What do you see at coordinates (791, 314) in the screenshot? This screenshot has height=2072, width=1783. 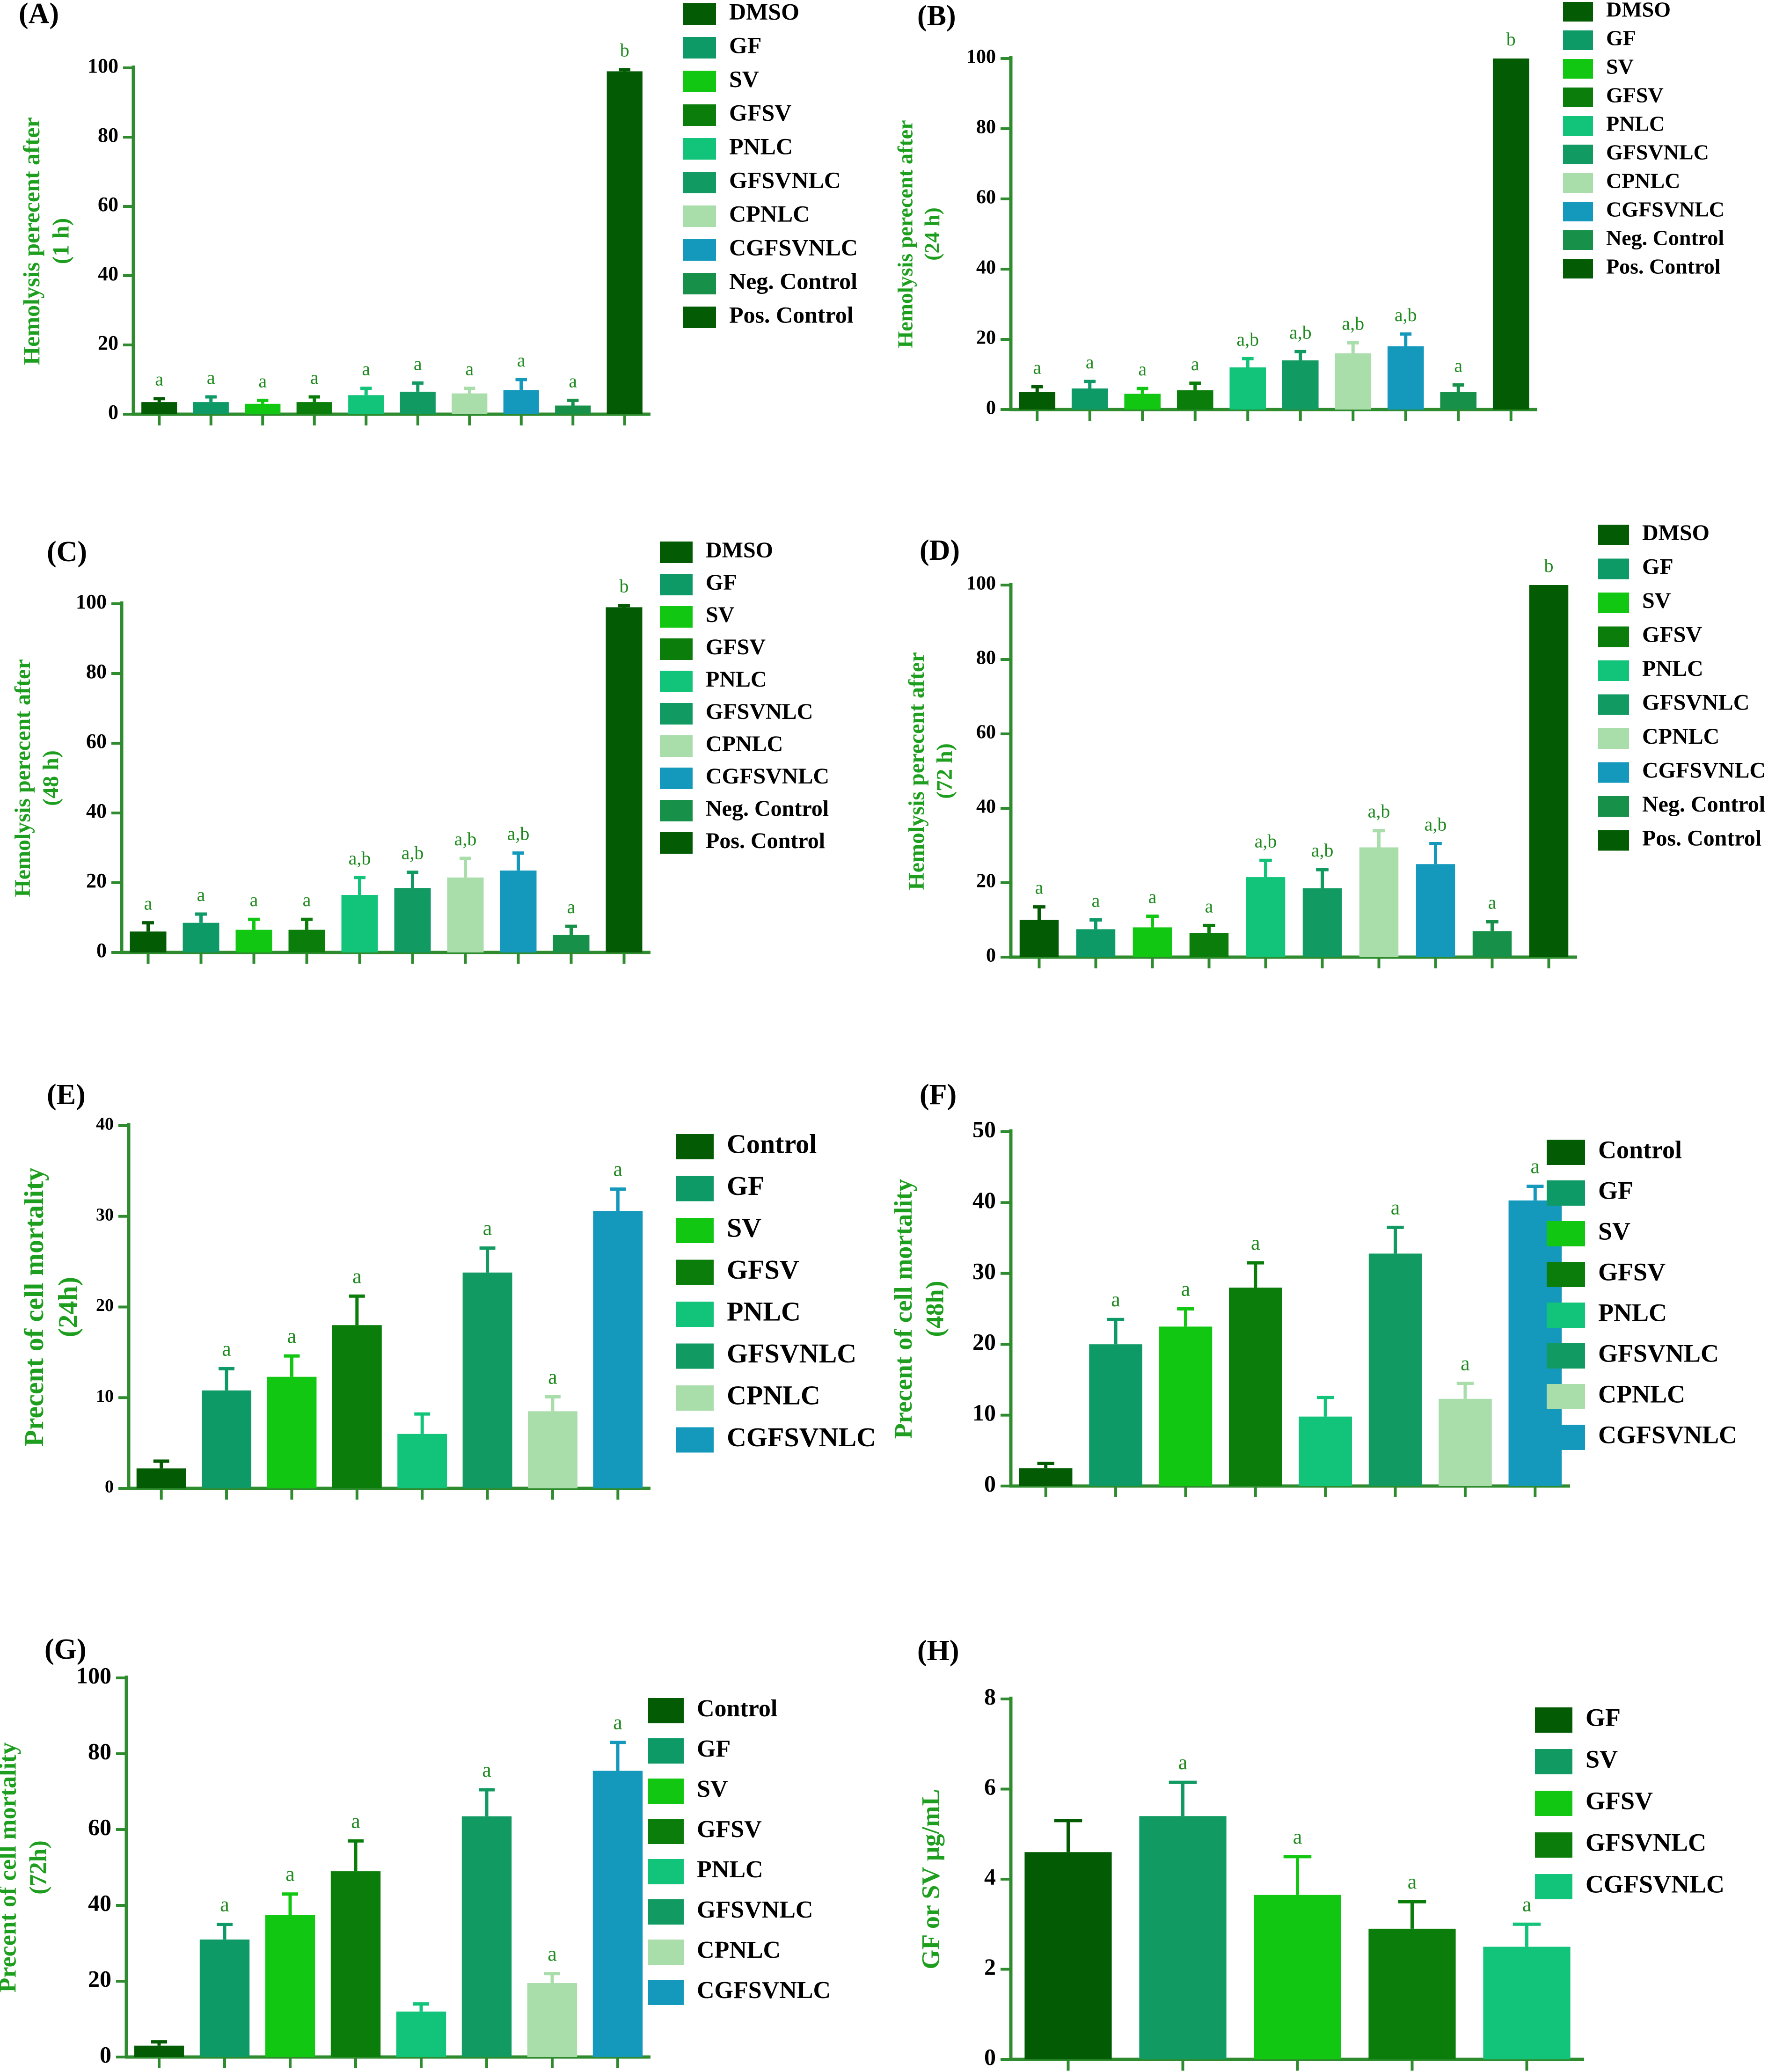 I see `legend-label: Pos. Control` at bounding box center [791, 314].